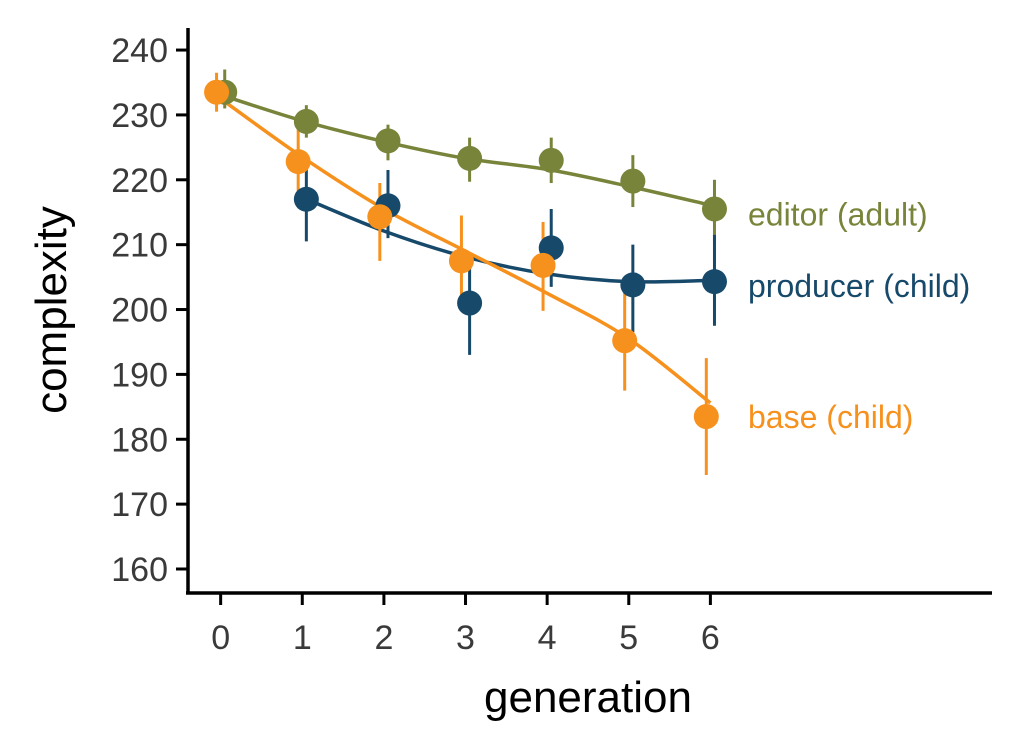  What do you see at coordinates (383, 638) in the screenshot?
I see `x-tick-label: 2` at bounding box center [383, 638].